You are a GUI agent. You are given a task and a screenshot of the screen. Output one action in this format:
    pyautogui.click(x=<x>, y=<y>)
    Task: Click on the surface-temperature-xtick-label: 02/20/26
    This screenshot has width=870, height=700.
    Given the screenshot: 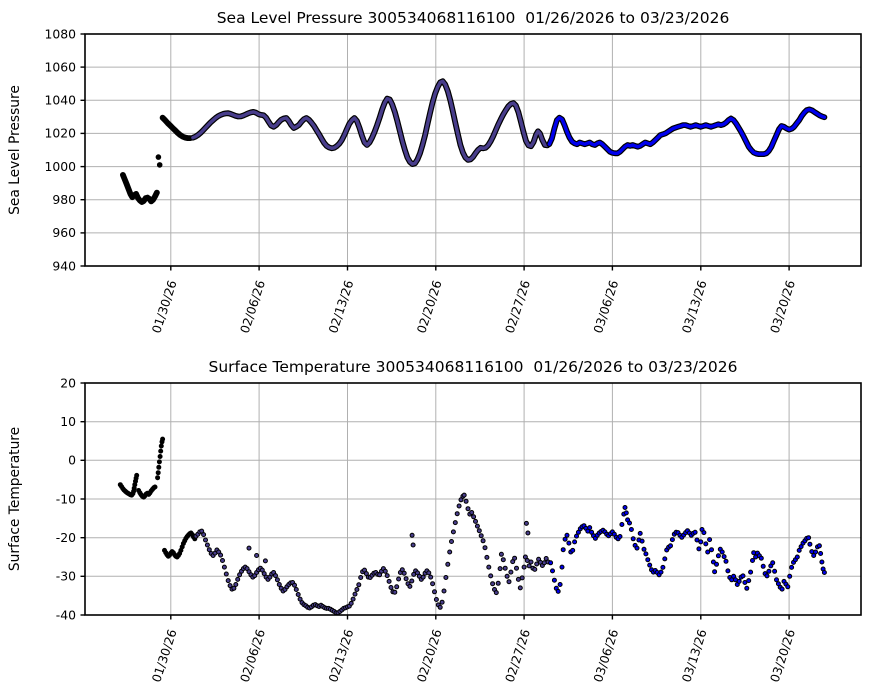 What is the action you would take?
    pyautogui.click(x=429, y=656)
    